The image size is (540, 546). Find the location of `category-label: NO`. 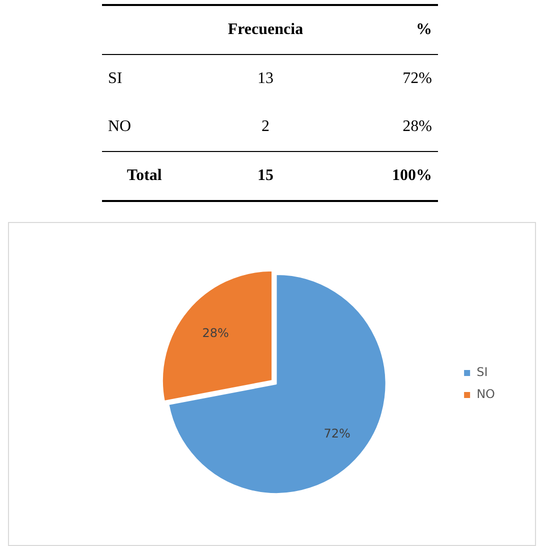

category-label: NO is located at coordinates (120, 126).